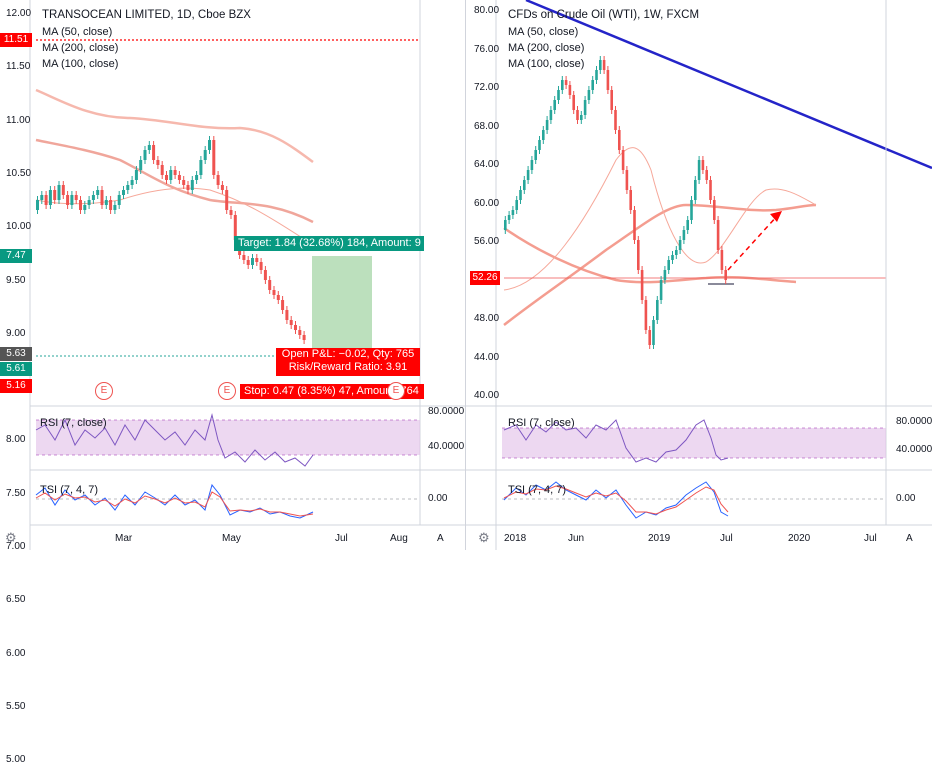  I want to click on right-axis-mode-button: A, so click(909, 538).